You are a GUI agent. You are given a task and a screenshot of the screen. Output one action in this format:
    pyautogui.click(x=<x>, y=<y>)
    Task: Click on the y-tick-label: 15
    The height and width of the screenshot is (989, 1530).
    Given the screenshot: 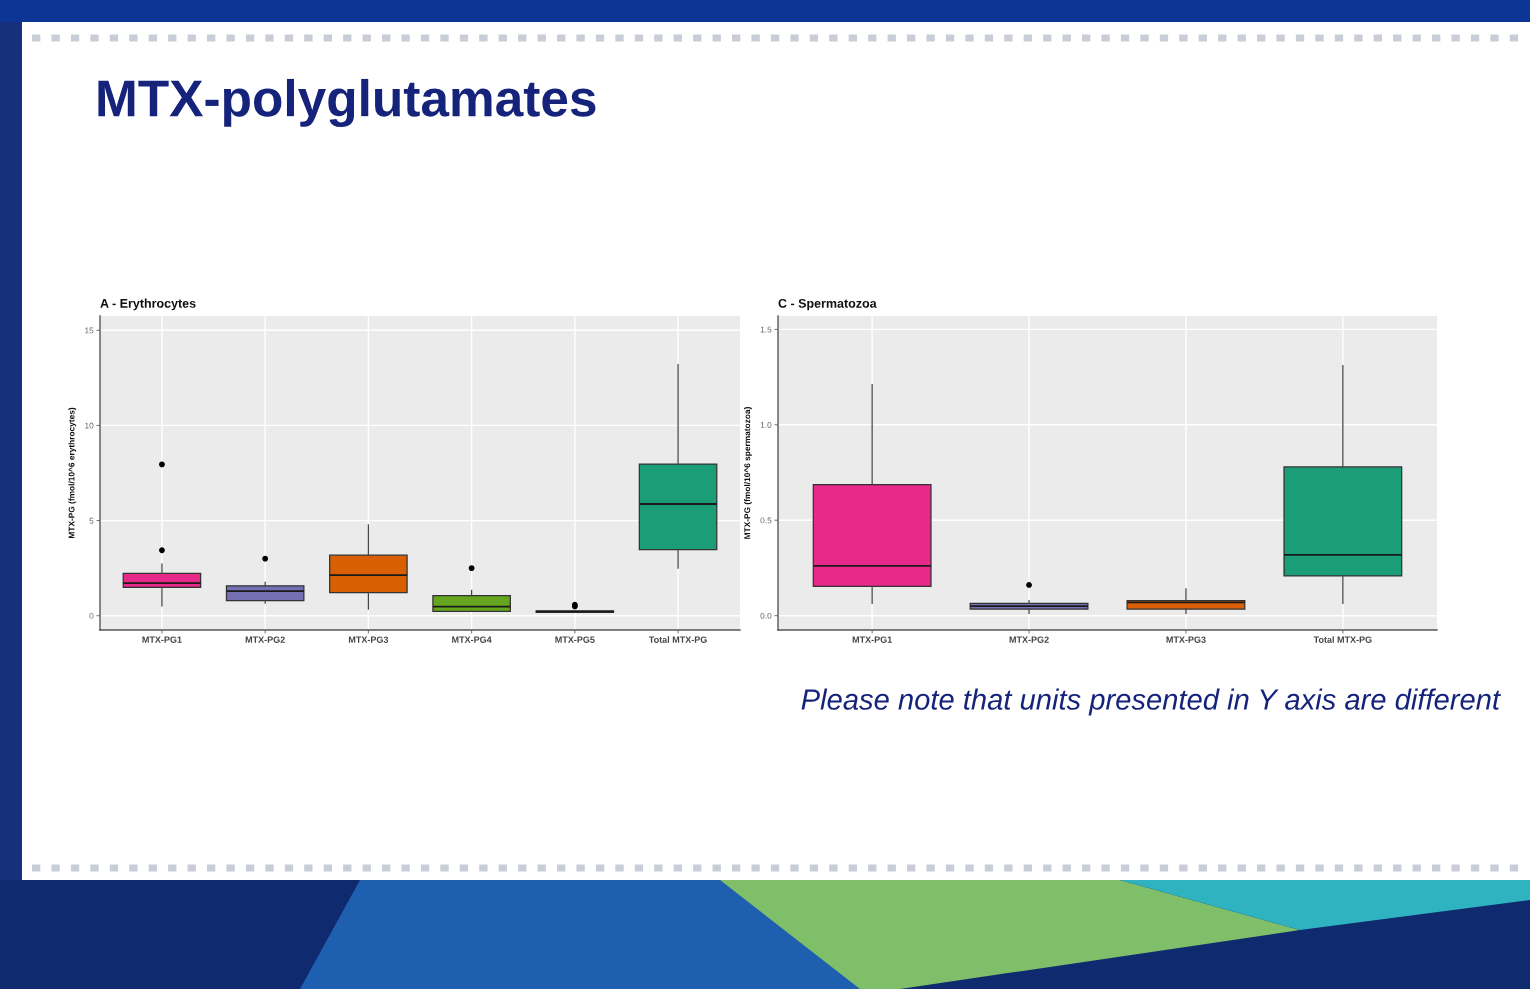 What is the action you would take?
    pyautogui.click(x=89, y=330)
    